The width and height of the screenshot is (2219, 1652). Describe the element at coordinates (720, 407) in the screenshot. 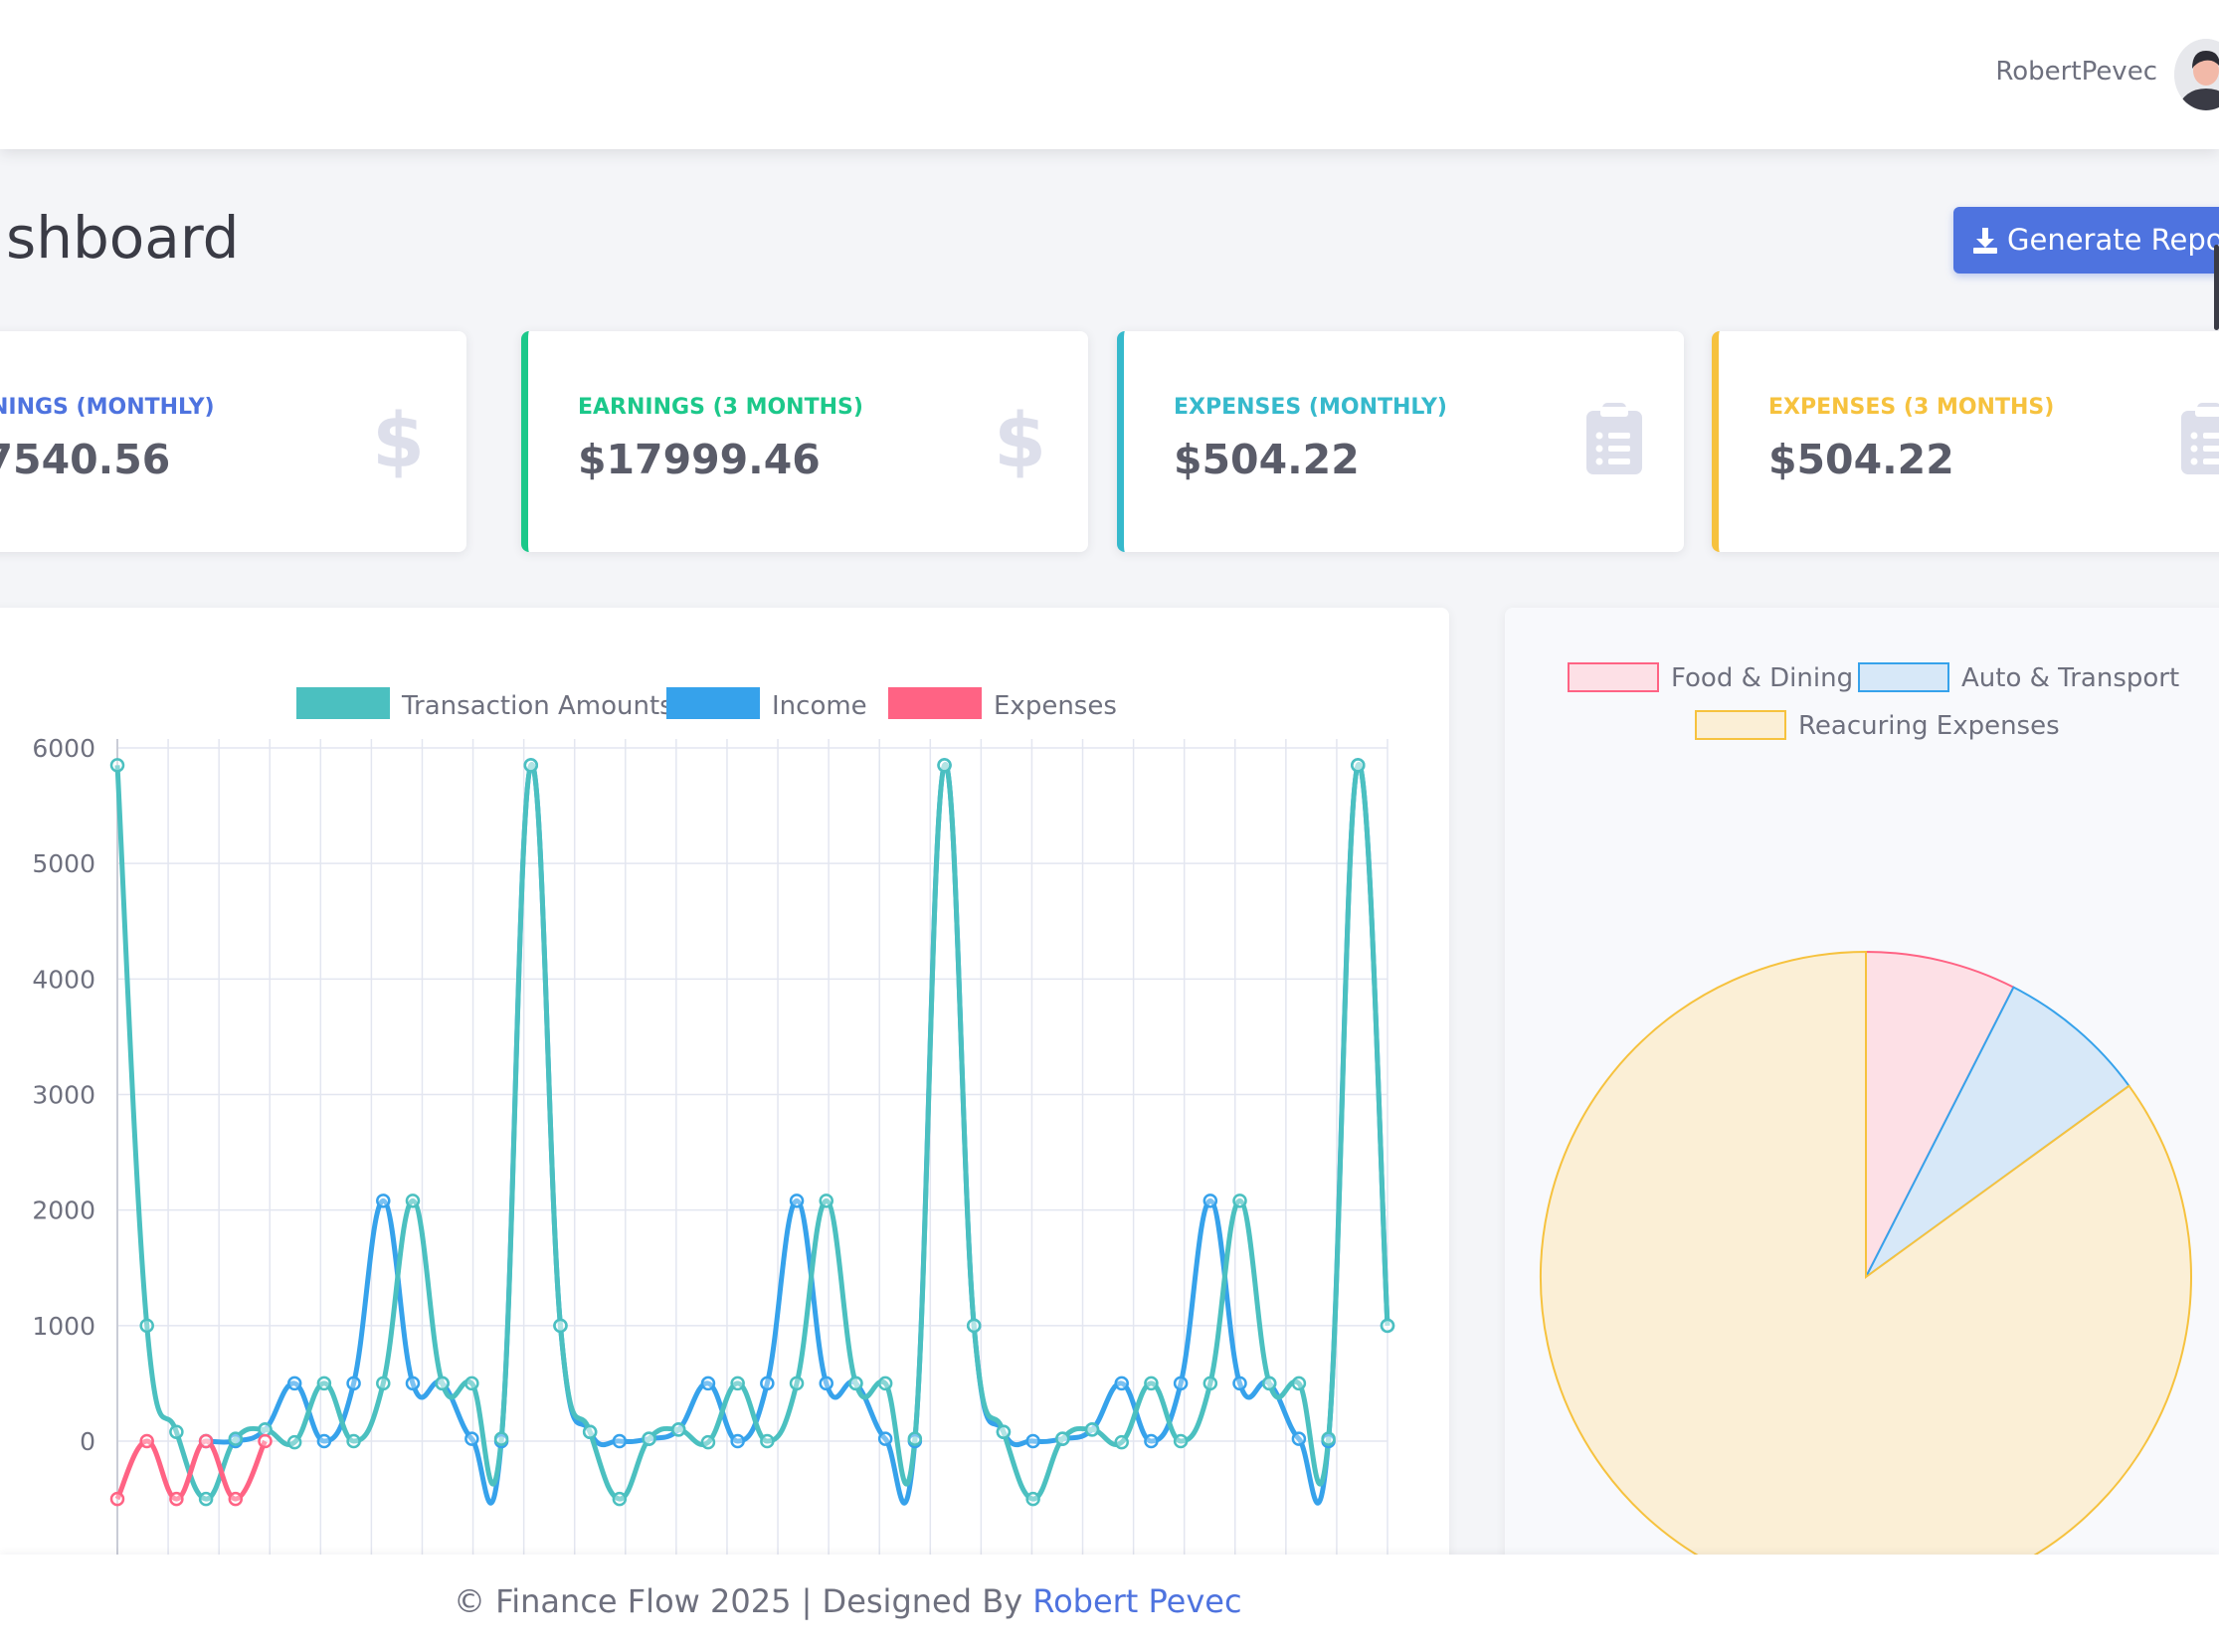

I see `card-label: EARNINGS (3 MONTHS)` at that location.